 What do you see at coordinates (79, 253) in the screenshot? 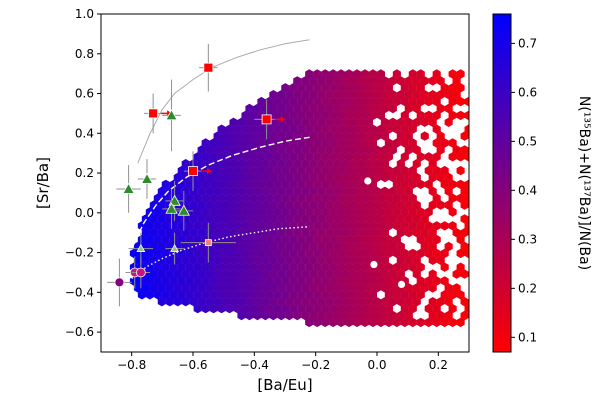
I see `y-tick-label: −0.2` at bounding box center [79, 253].